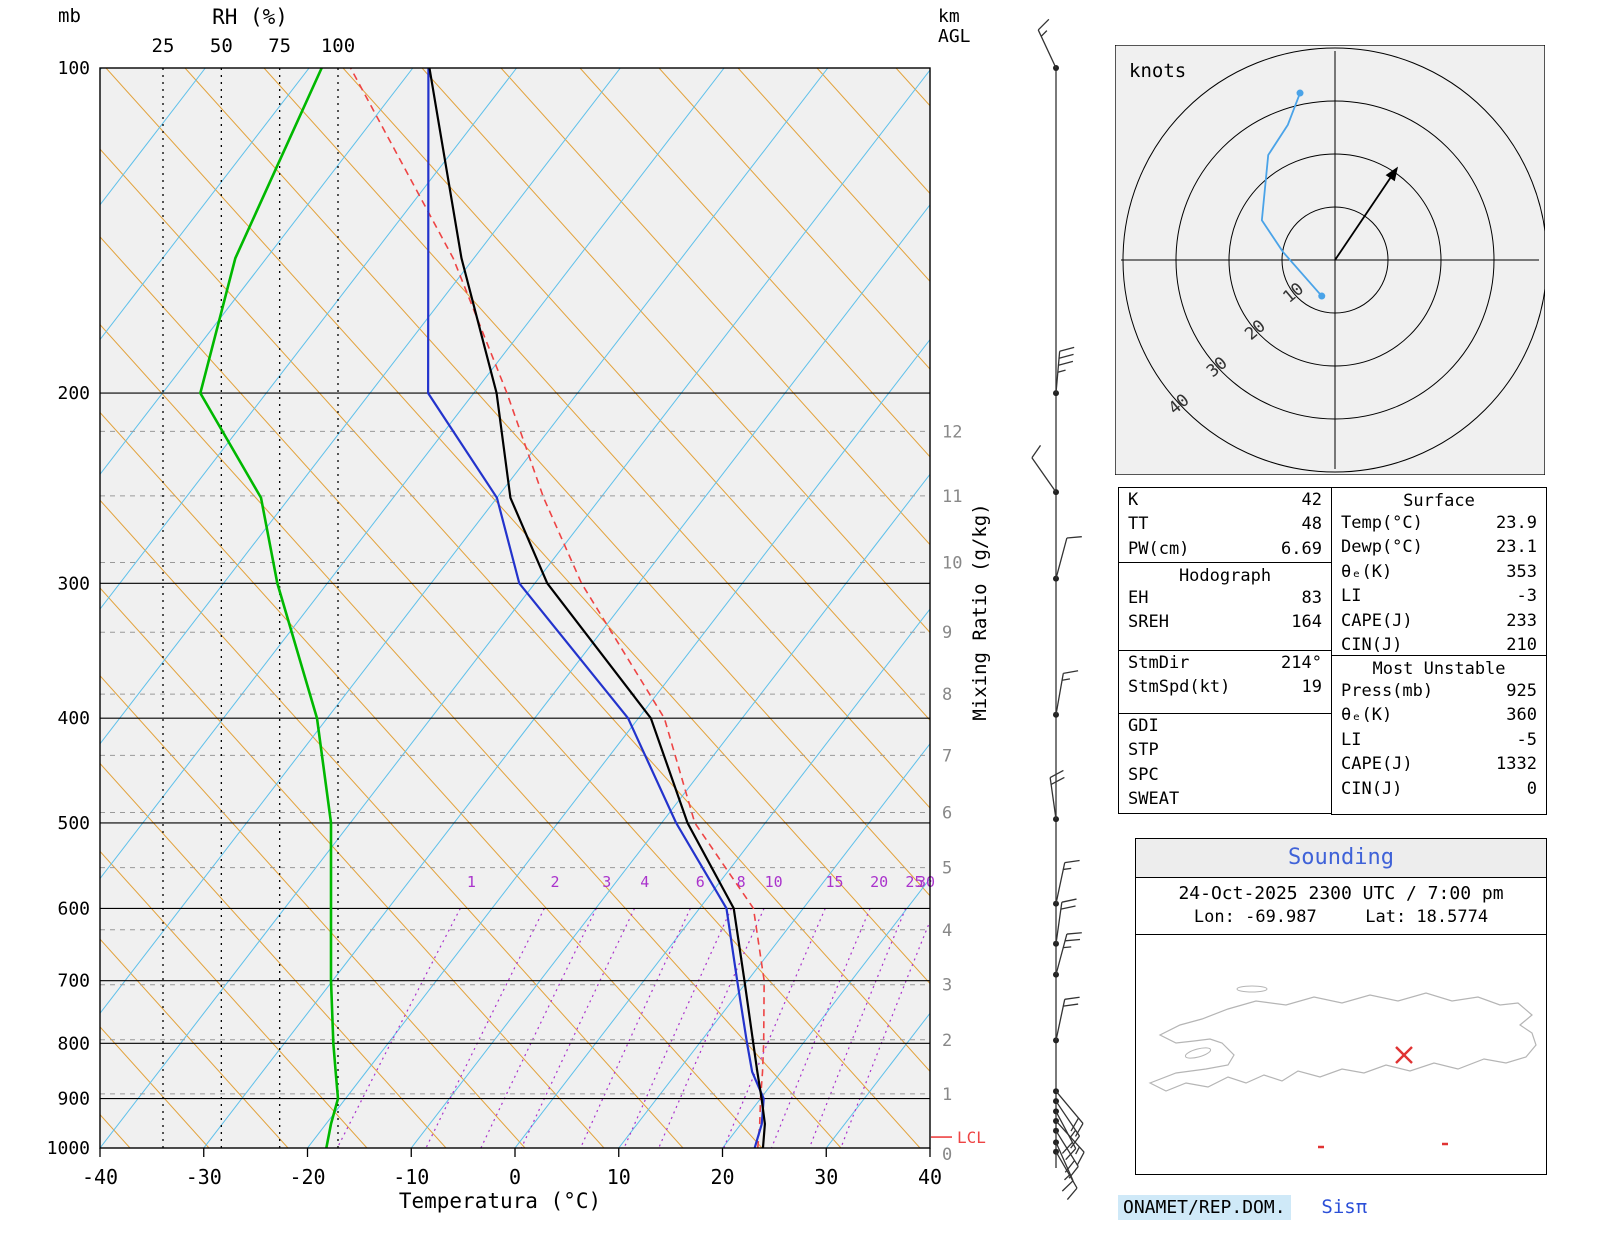 This screenshot has height=1236, width=1600. I want to click on stat-value: -5, so click(1526, 739).